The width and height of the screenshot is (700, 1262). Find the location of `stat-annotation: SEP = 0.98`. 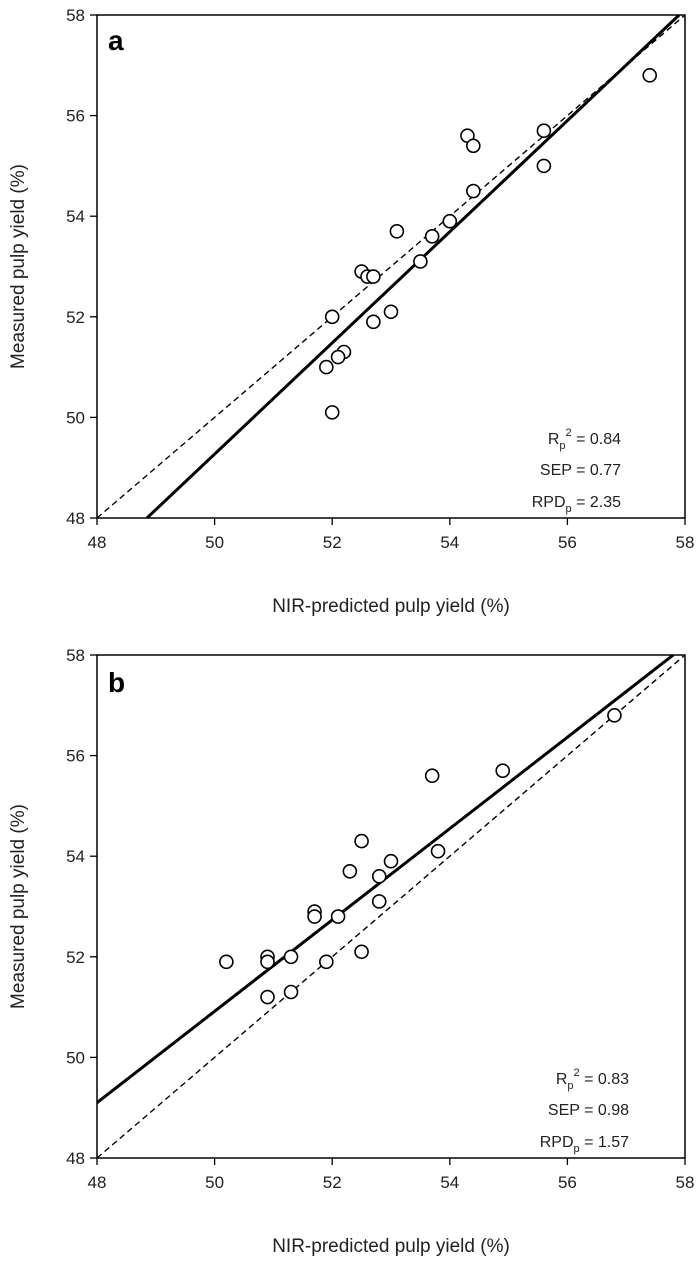

stat-annotation: SEP = 0.98 is located at coordinates (588, 1110).